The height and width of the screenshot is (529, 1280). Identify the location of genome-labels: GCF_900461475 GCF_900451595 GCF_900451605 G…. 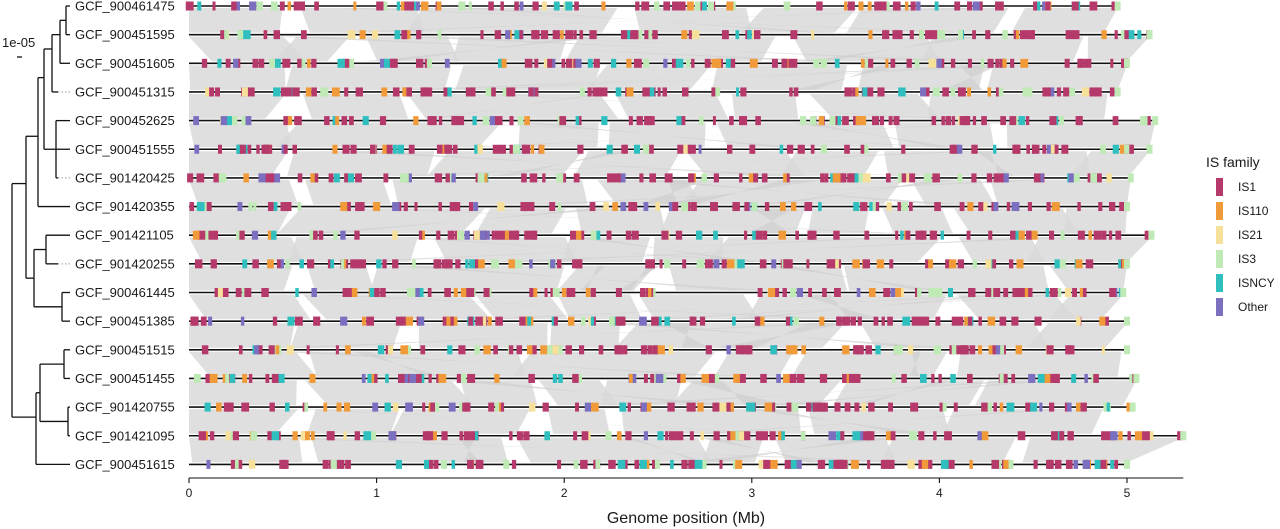
(125, 236).